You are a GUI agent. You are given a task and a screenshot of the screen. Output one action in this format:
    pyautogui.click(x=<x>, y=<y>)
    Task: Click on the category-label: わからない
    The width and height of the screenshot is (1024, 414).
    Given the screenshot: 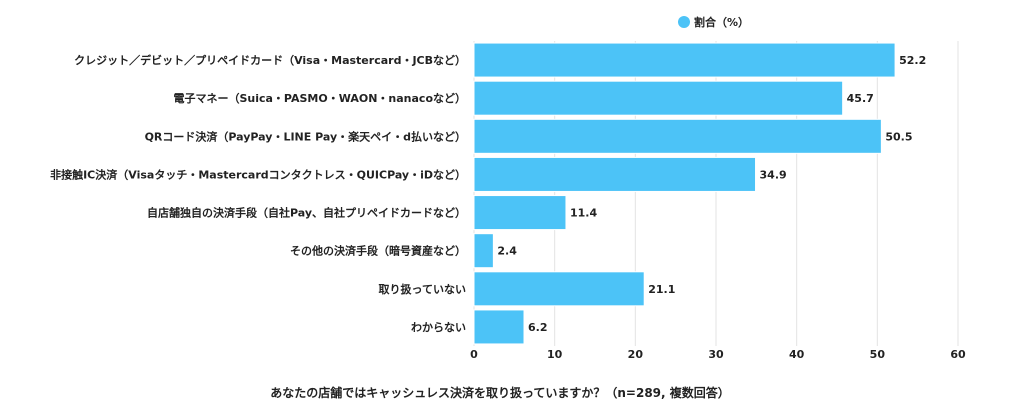 What is the action you would take?
    pyautogui.click(x=438, y=327)
    